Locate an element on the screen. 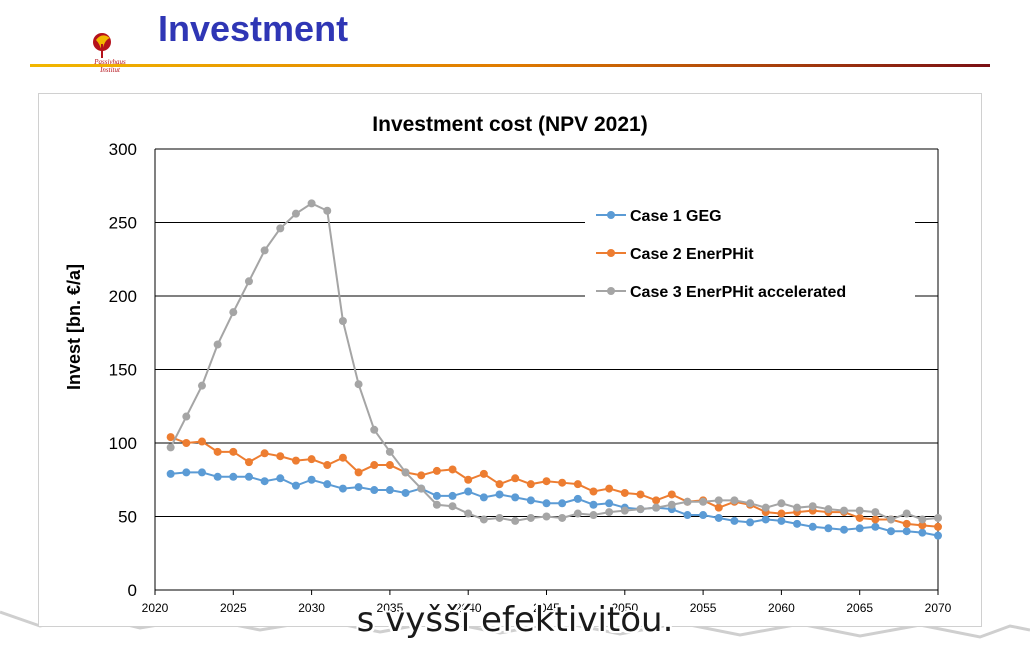 The image size is (1030, 661). legend-swatch-marker is located at coordinates (611, 291).